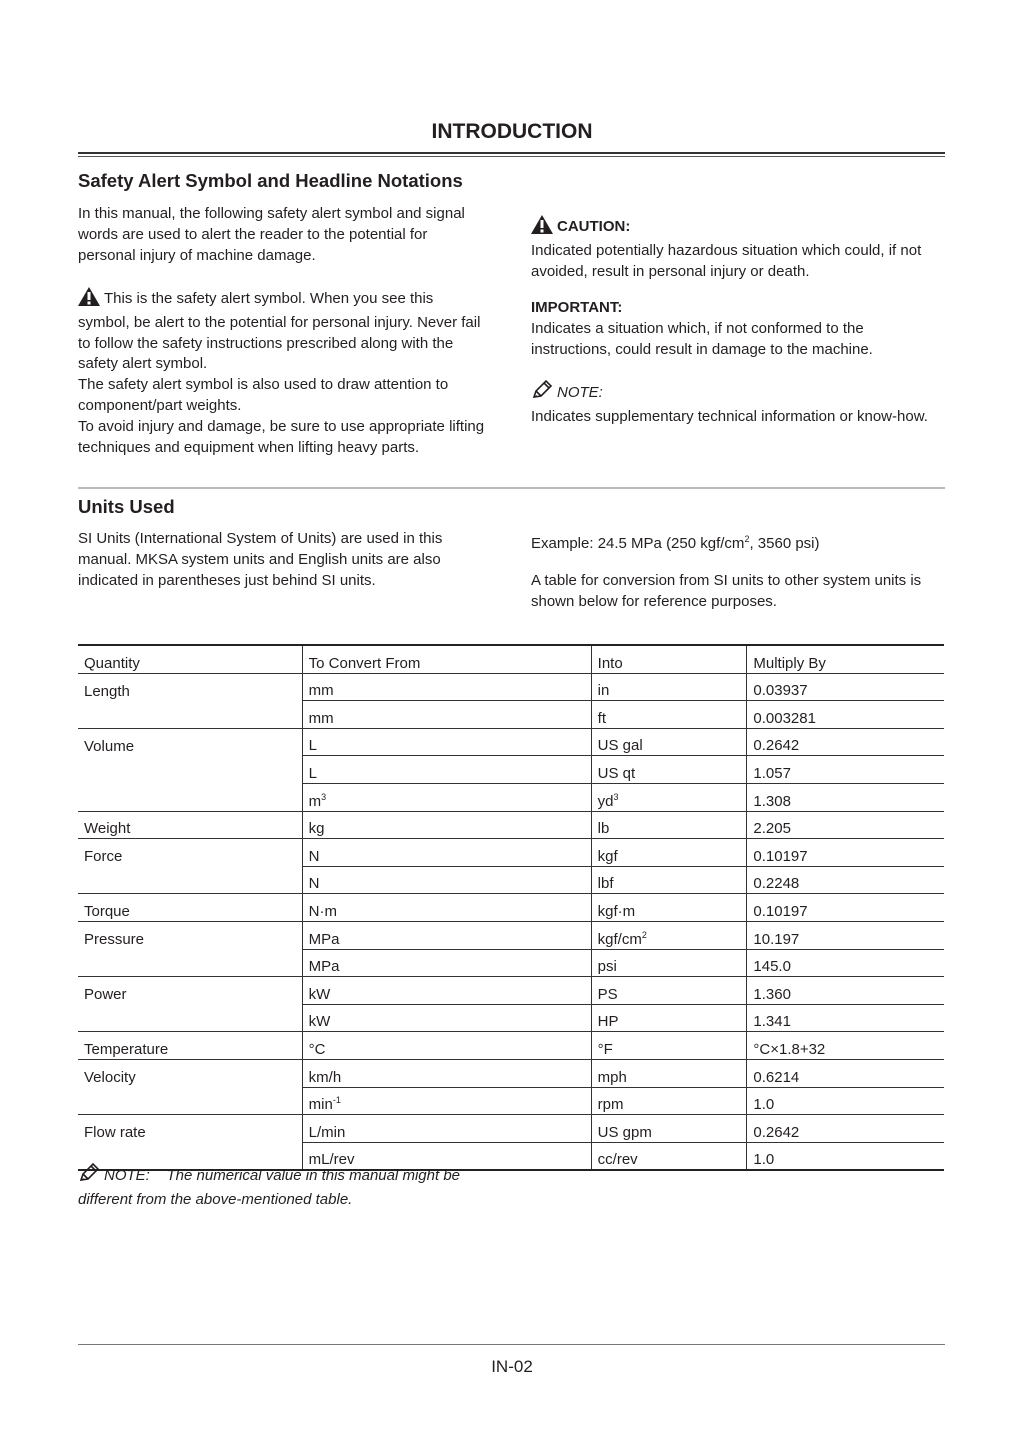 Image resolution: width=1024 pixels, height=1447 pixels. Describe the element at coordinates (89, 300) in the screenshot. I see `warning-triangle-icon` at that location.